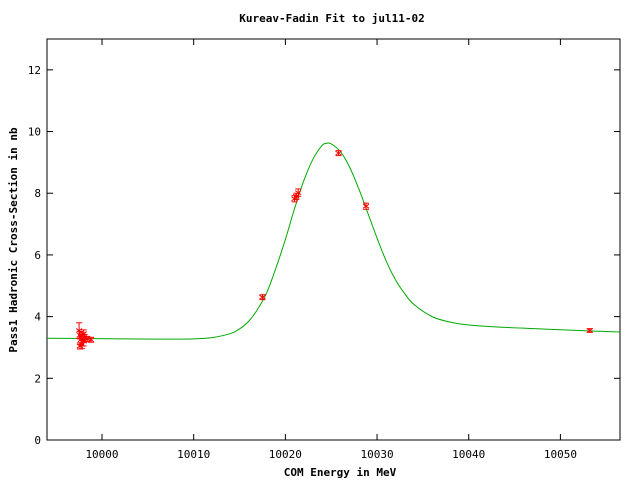 This screenshot has width=640, height=480. Describe the element at coordinates (34, 70) in the screenshot. I see `y-tick-label: 12` at that location.